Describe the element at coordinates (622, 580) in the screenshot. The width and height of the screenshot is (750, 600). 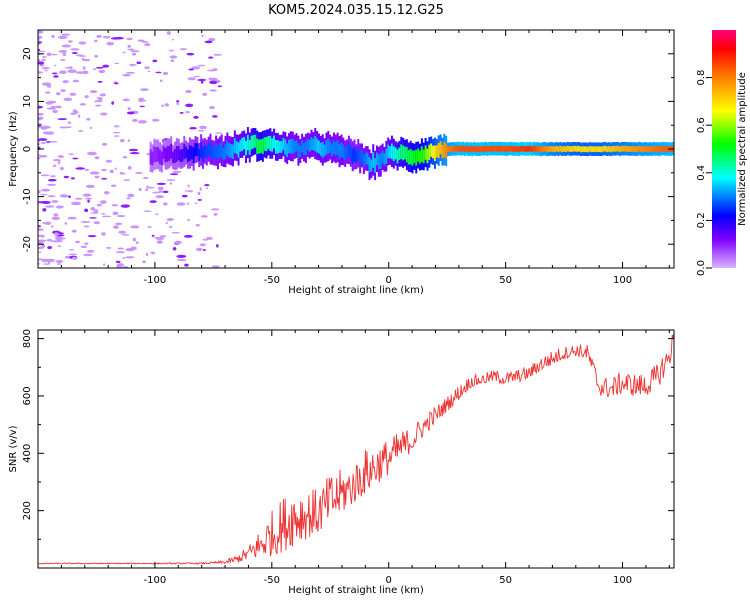
I see `snr-xtick-label: 100` at that location.